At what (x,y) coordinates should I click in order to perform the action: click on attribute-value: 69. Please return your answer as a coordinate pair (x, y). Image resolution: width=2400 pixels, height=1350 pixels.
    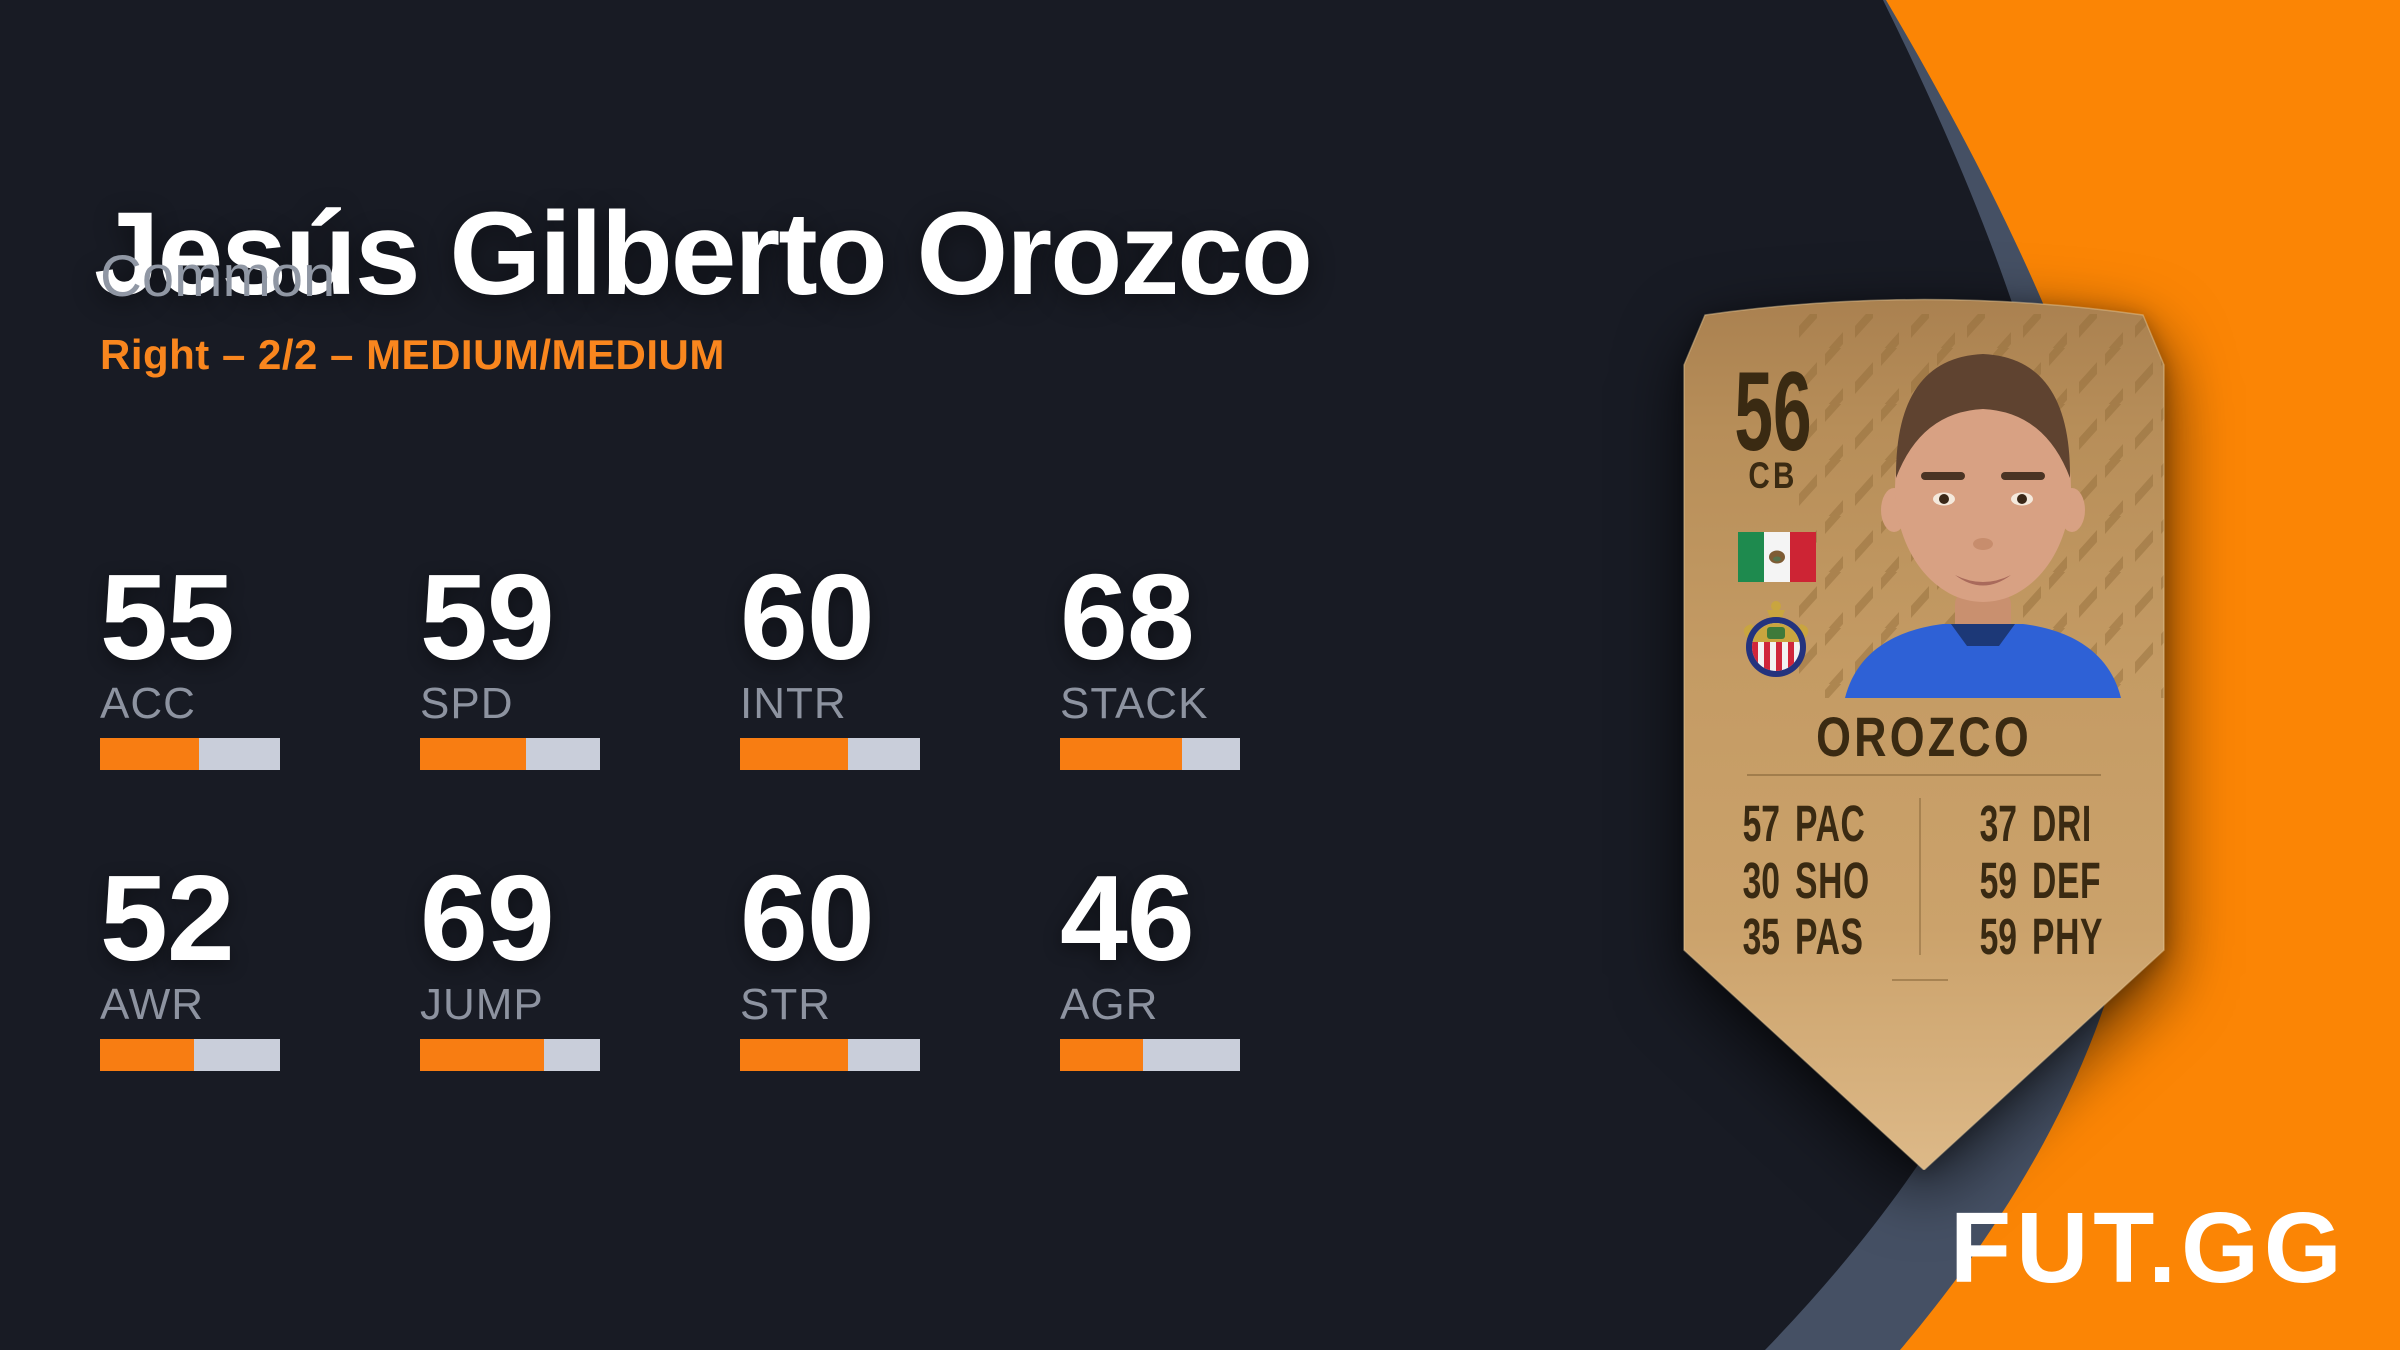
    Looking at the image, I should click on (487, 918).